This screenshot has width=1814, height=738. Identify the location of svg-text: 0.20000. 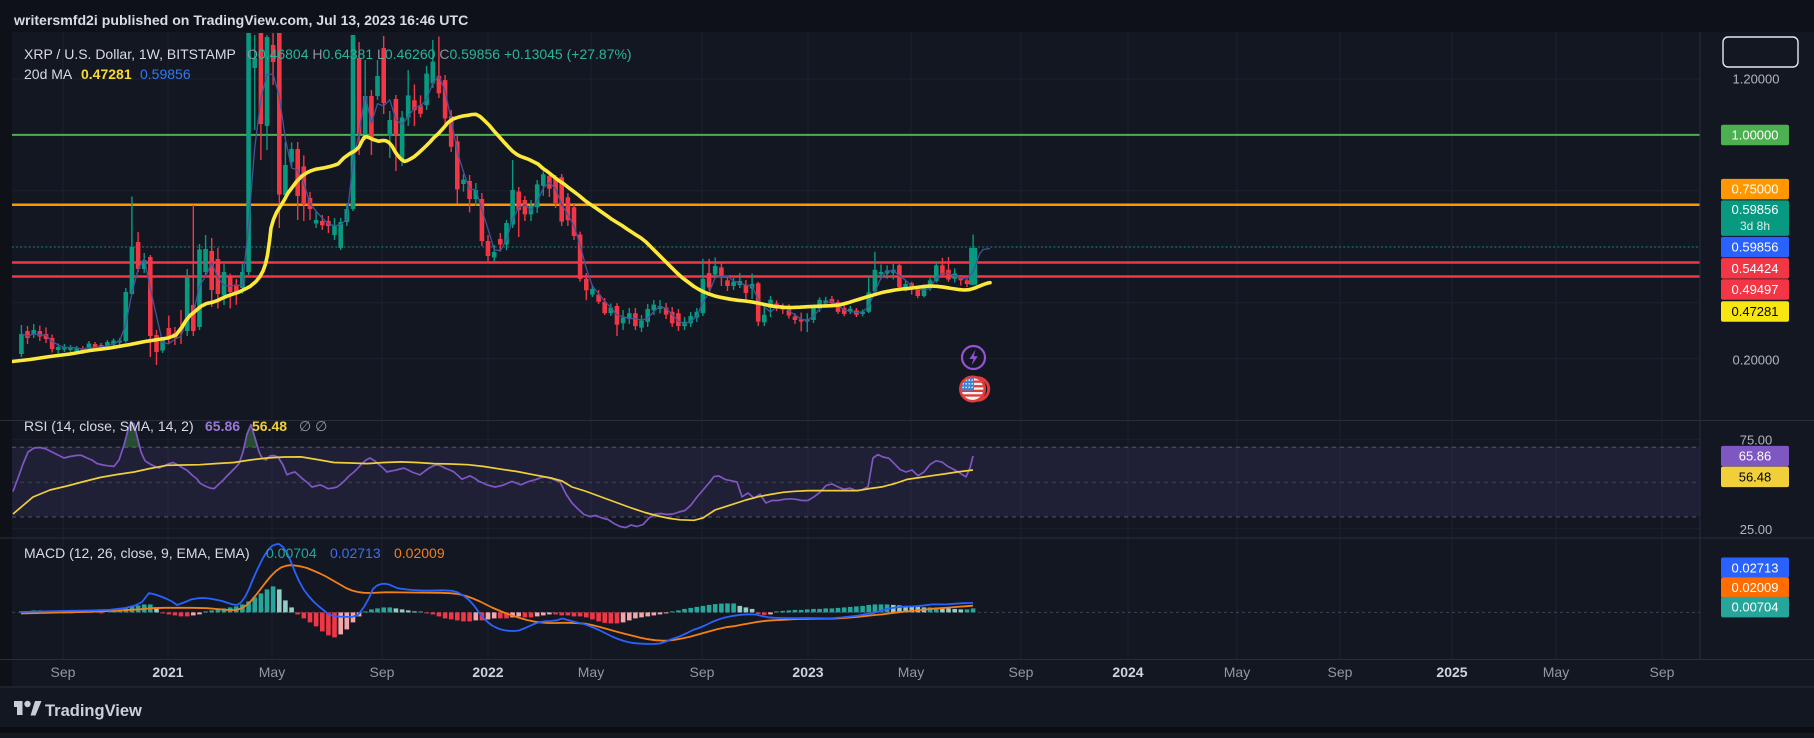
(1756, 360).